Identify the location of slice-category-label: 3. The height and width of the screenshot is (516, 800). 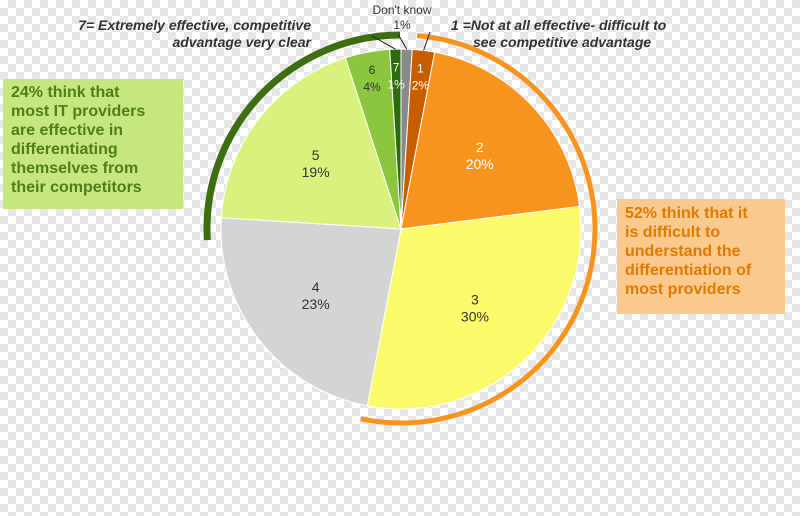
(475, 300).